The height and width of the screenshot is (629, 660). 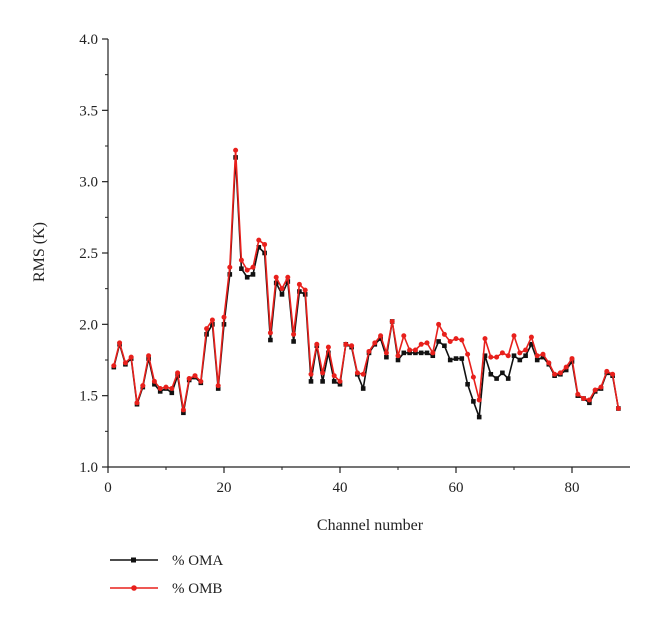 What do you see at coordinates (108, 488) in the screenshot?
I see `x-tick-label: 0` at bounding box center [108, 488].